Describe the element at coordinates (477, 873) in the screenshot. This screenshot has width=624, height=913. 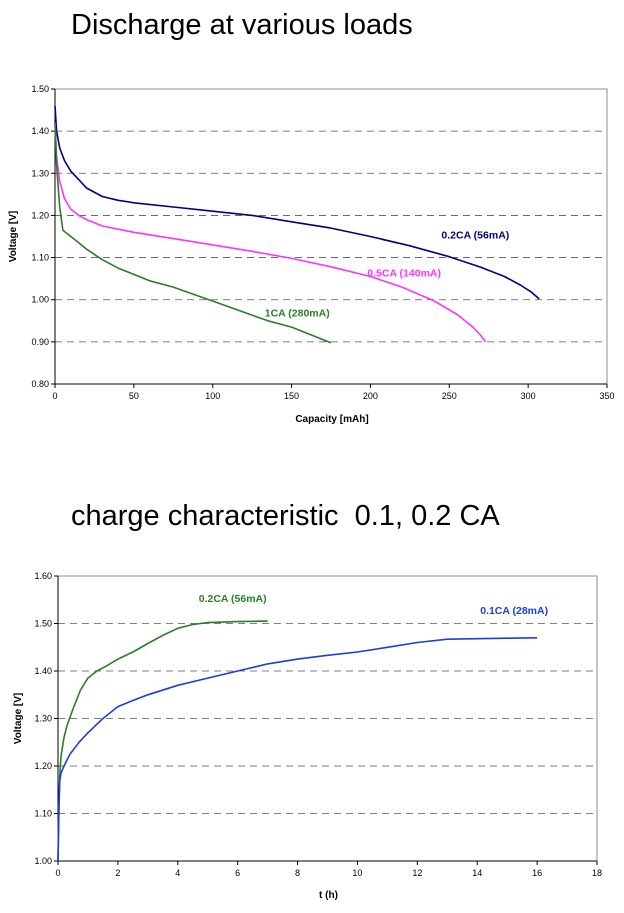
I see `x-tick-label: 14` at that location.